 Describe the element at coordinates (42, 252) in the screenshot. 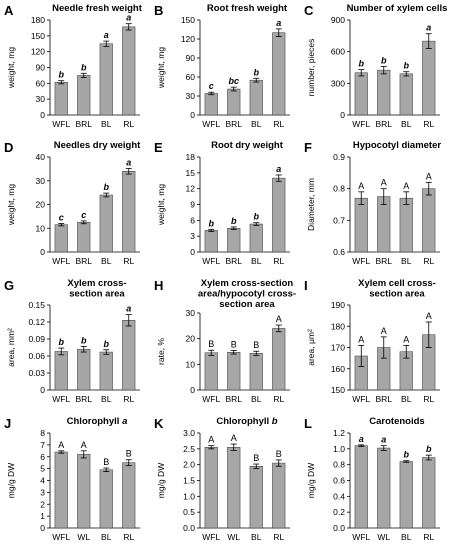

I see `y-tick-label: 0` at that location.